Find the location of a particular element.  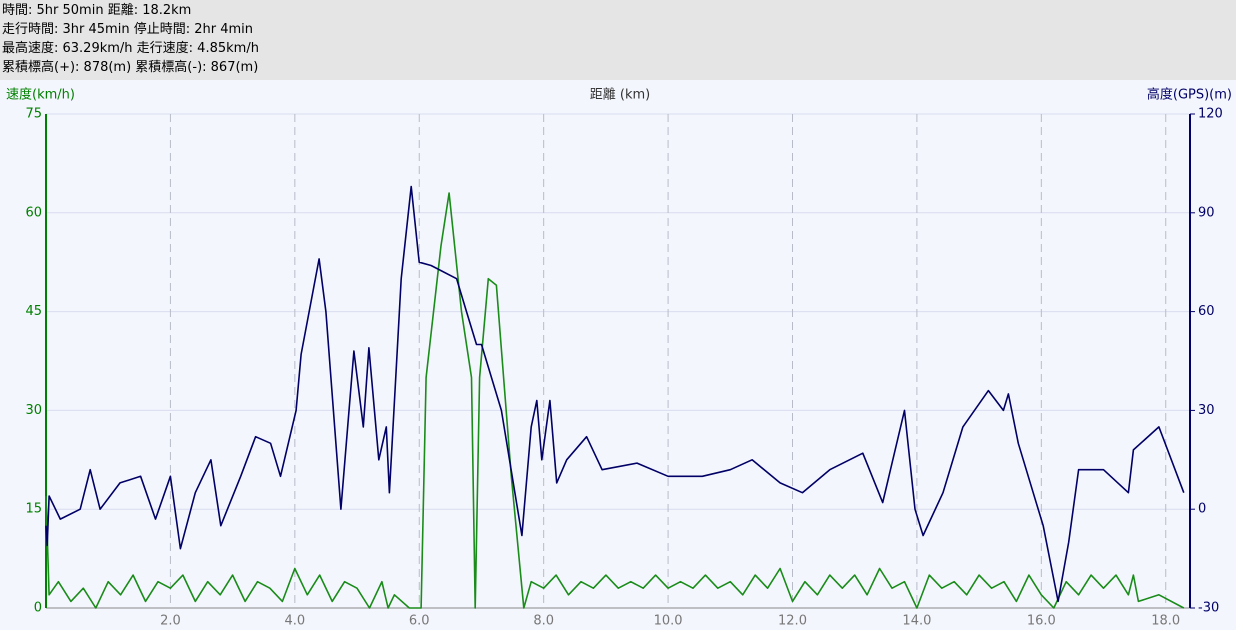

y2-tick-label: 30 is located at coordinates (1206, 410).